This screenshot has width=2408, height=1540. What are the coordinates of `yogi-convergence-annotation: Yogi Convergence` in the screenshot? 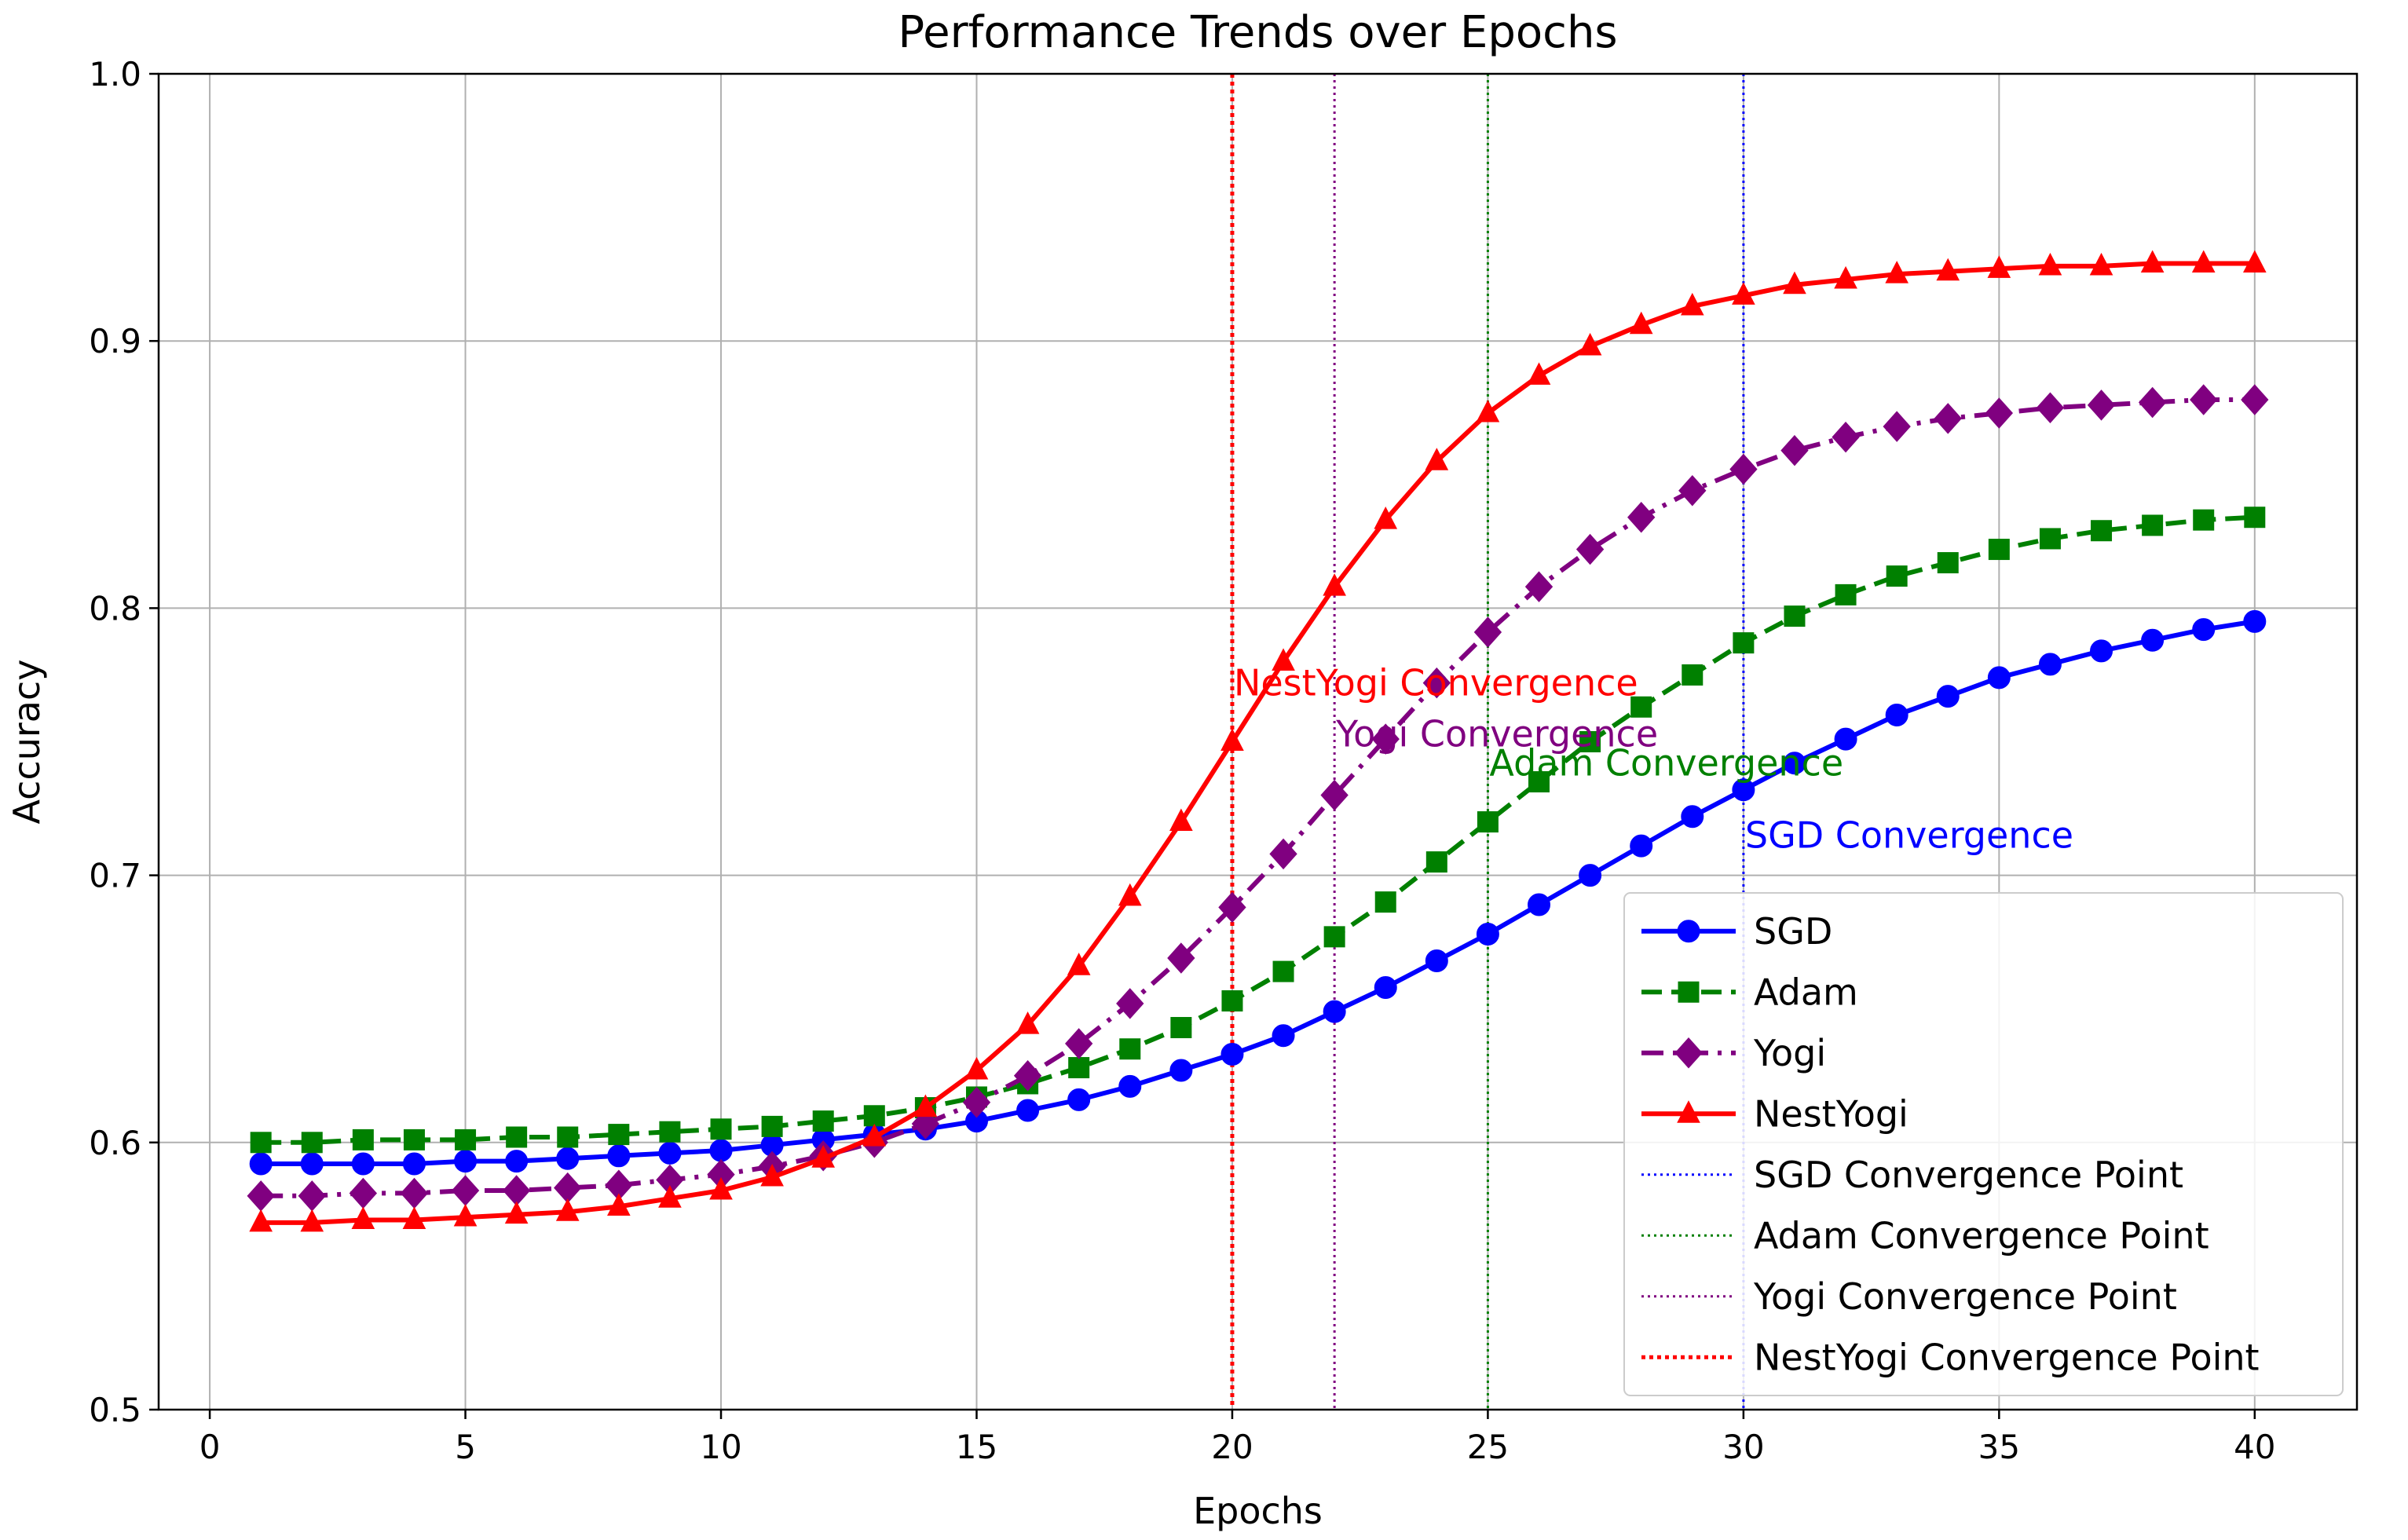 It's located at (1496, 733).